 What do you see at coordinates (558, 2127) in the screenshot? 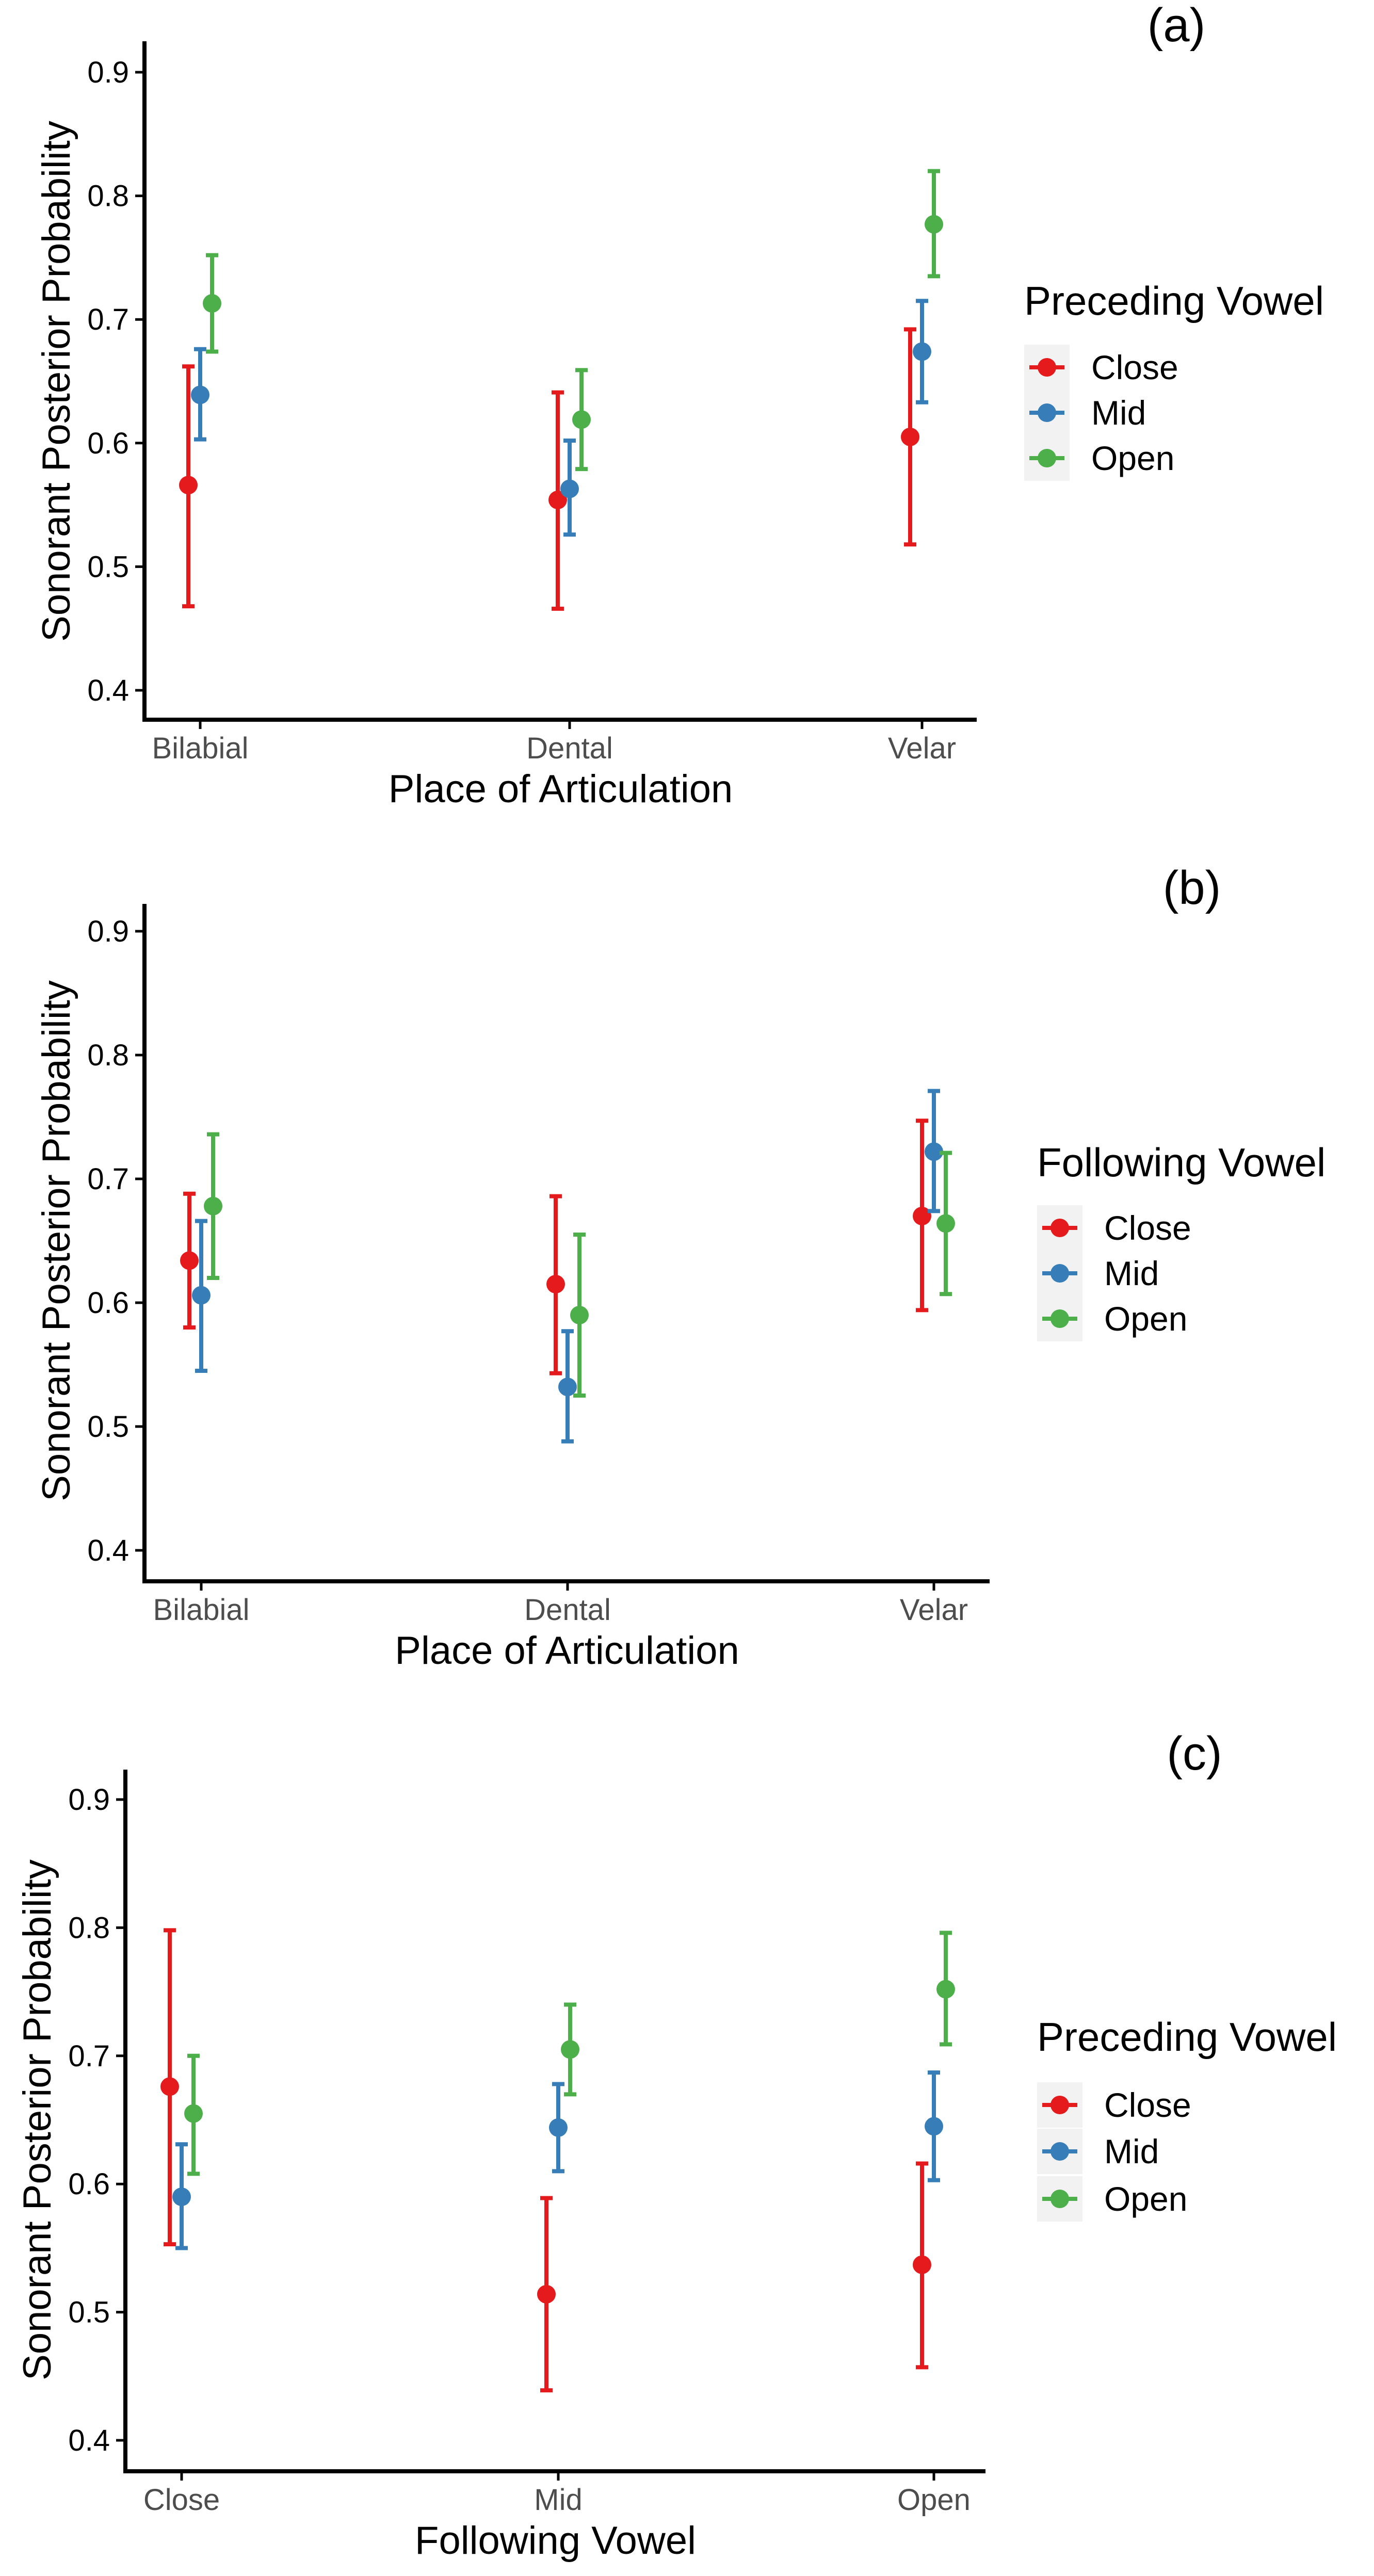
I see `point-mid-mid` at bounding box center [558, 2127].